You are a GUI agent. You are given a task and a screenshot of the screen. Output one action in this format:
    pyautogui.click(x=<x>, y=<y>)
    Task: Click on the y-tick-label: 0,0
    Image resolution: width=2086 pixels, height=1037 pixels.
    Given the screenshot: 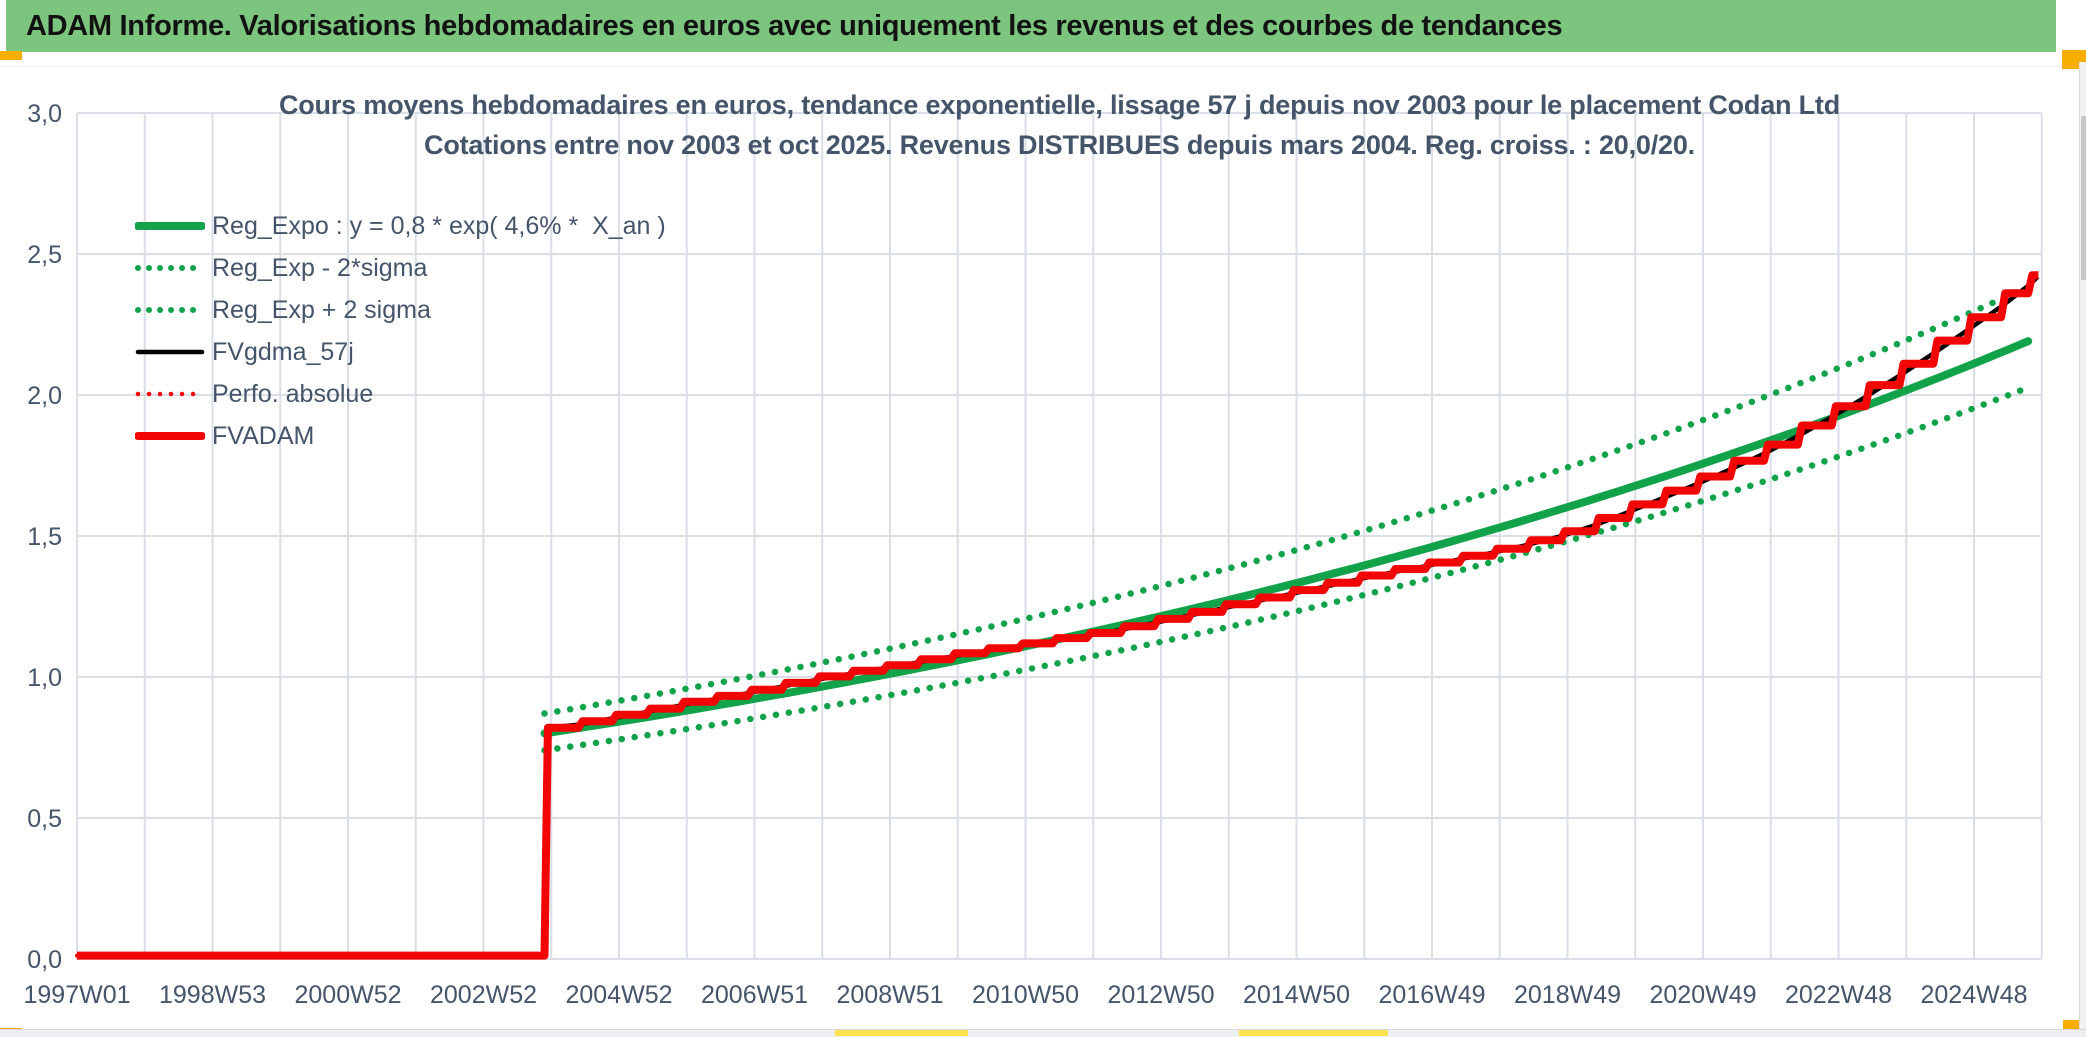 What is the action you would take?
    pyautogui.click(x=44, y=960)
    